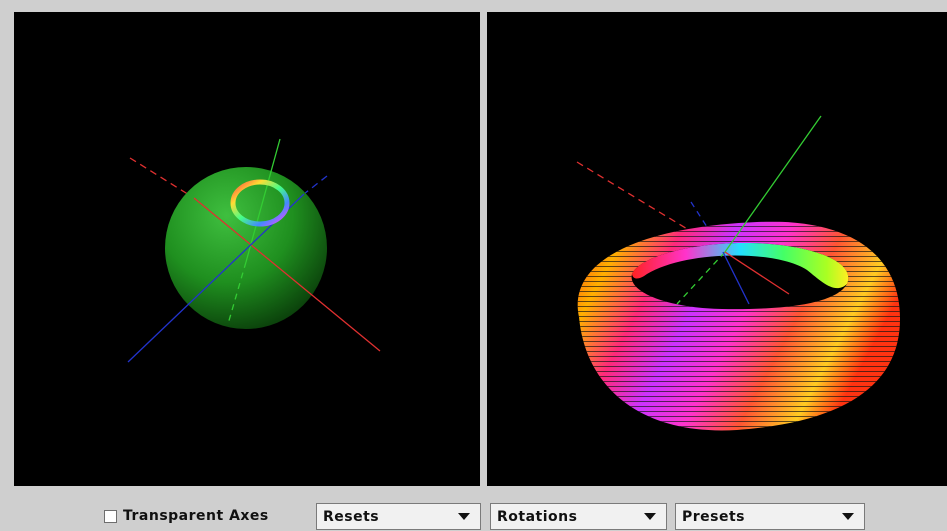 The image size is (947, 531). I want to click on axis-z-front, so click(736, 278).